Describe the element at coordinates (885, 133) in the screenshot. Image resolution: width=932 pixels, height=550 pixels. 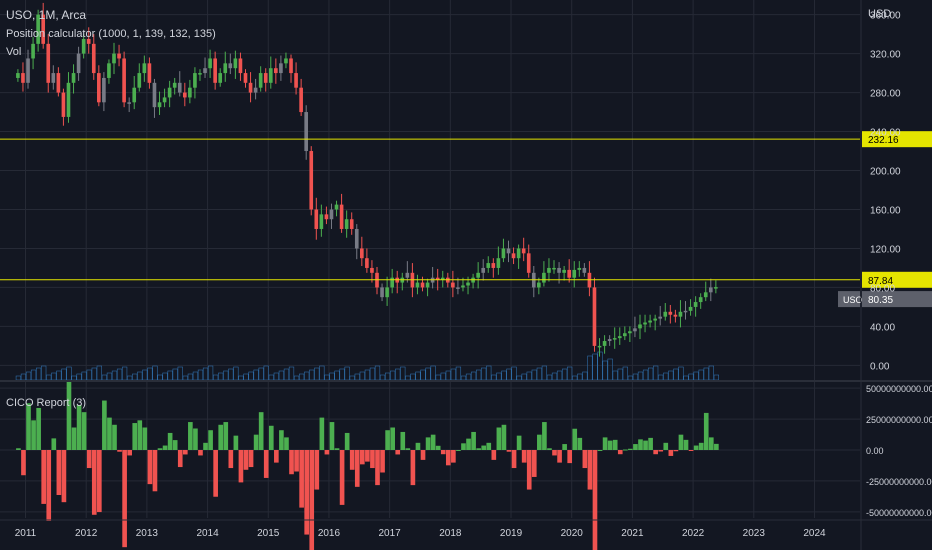
I see `price-tick-label: 240.00` at that location.